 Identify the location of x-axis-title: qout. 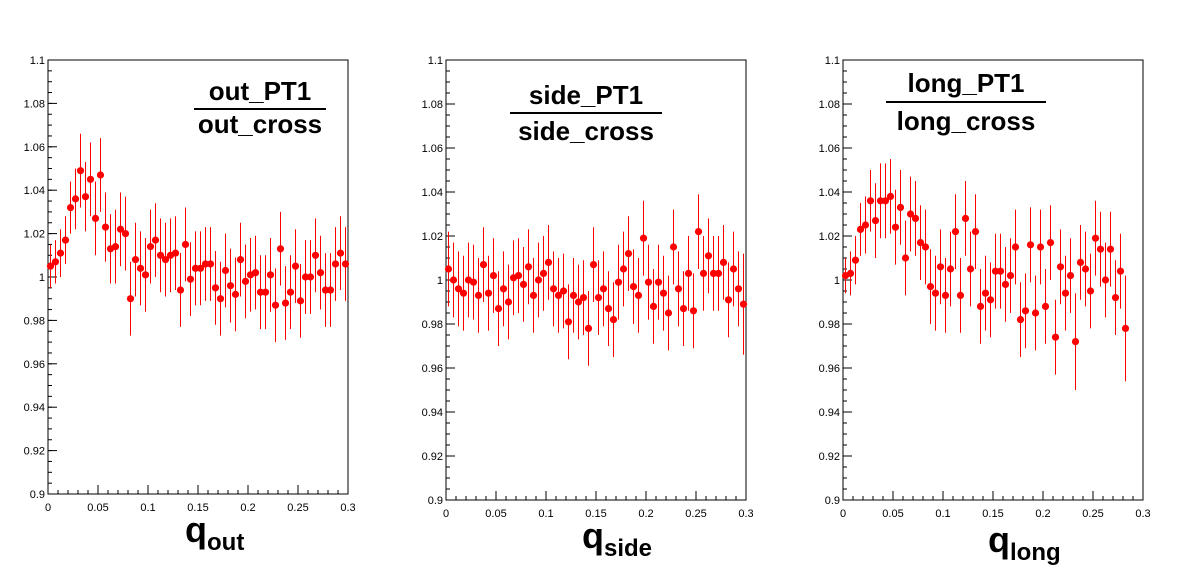
(214, 532).